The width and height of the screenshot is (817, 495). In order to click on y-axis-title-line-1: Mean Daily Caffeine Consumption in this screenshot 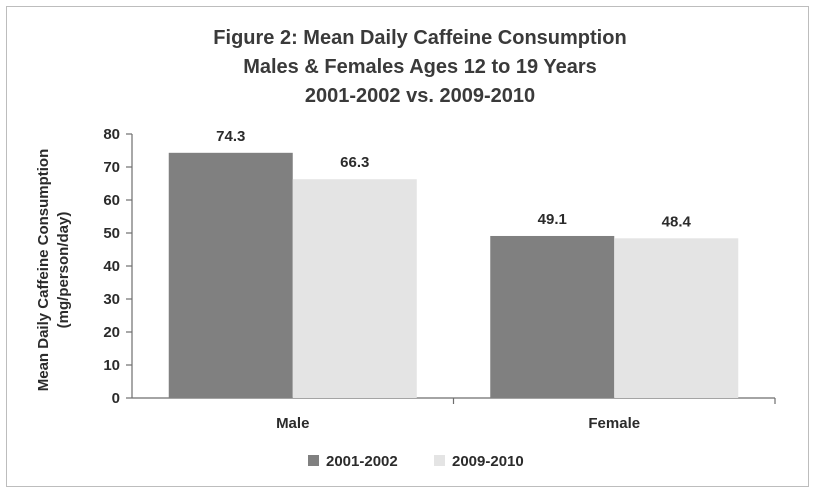, I will do `click(43, 270)`.